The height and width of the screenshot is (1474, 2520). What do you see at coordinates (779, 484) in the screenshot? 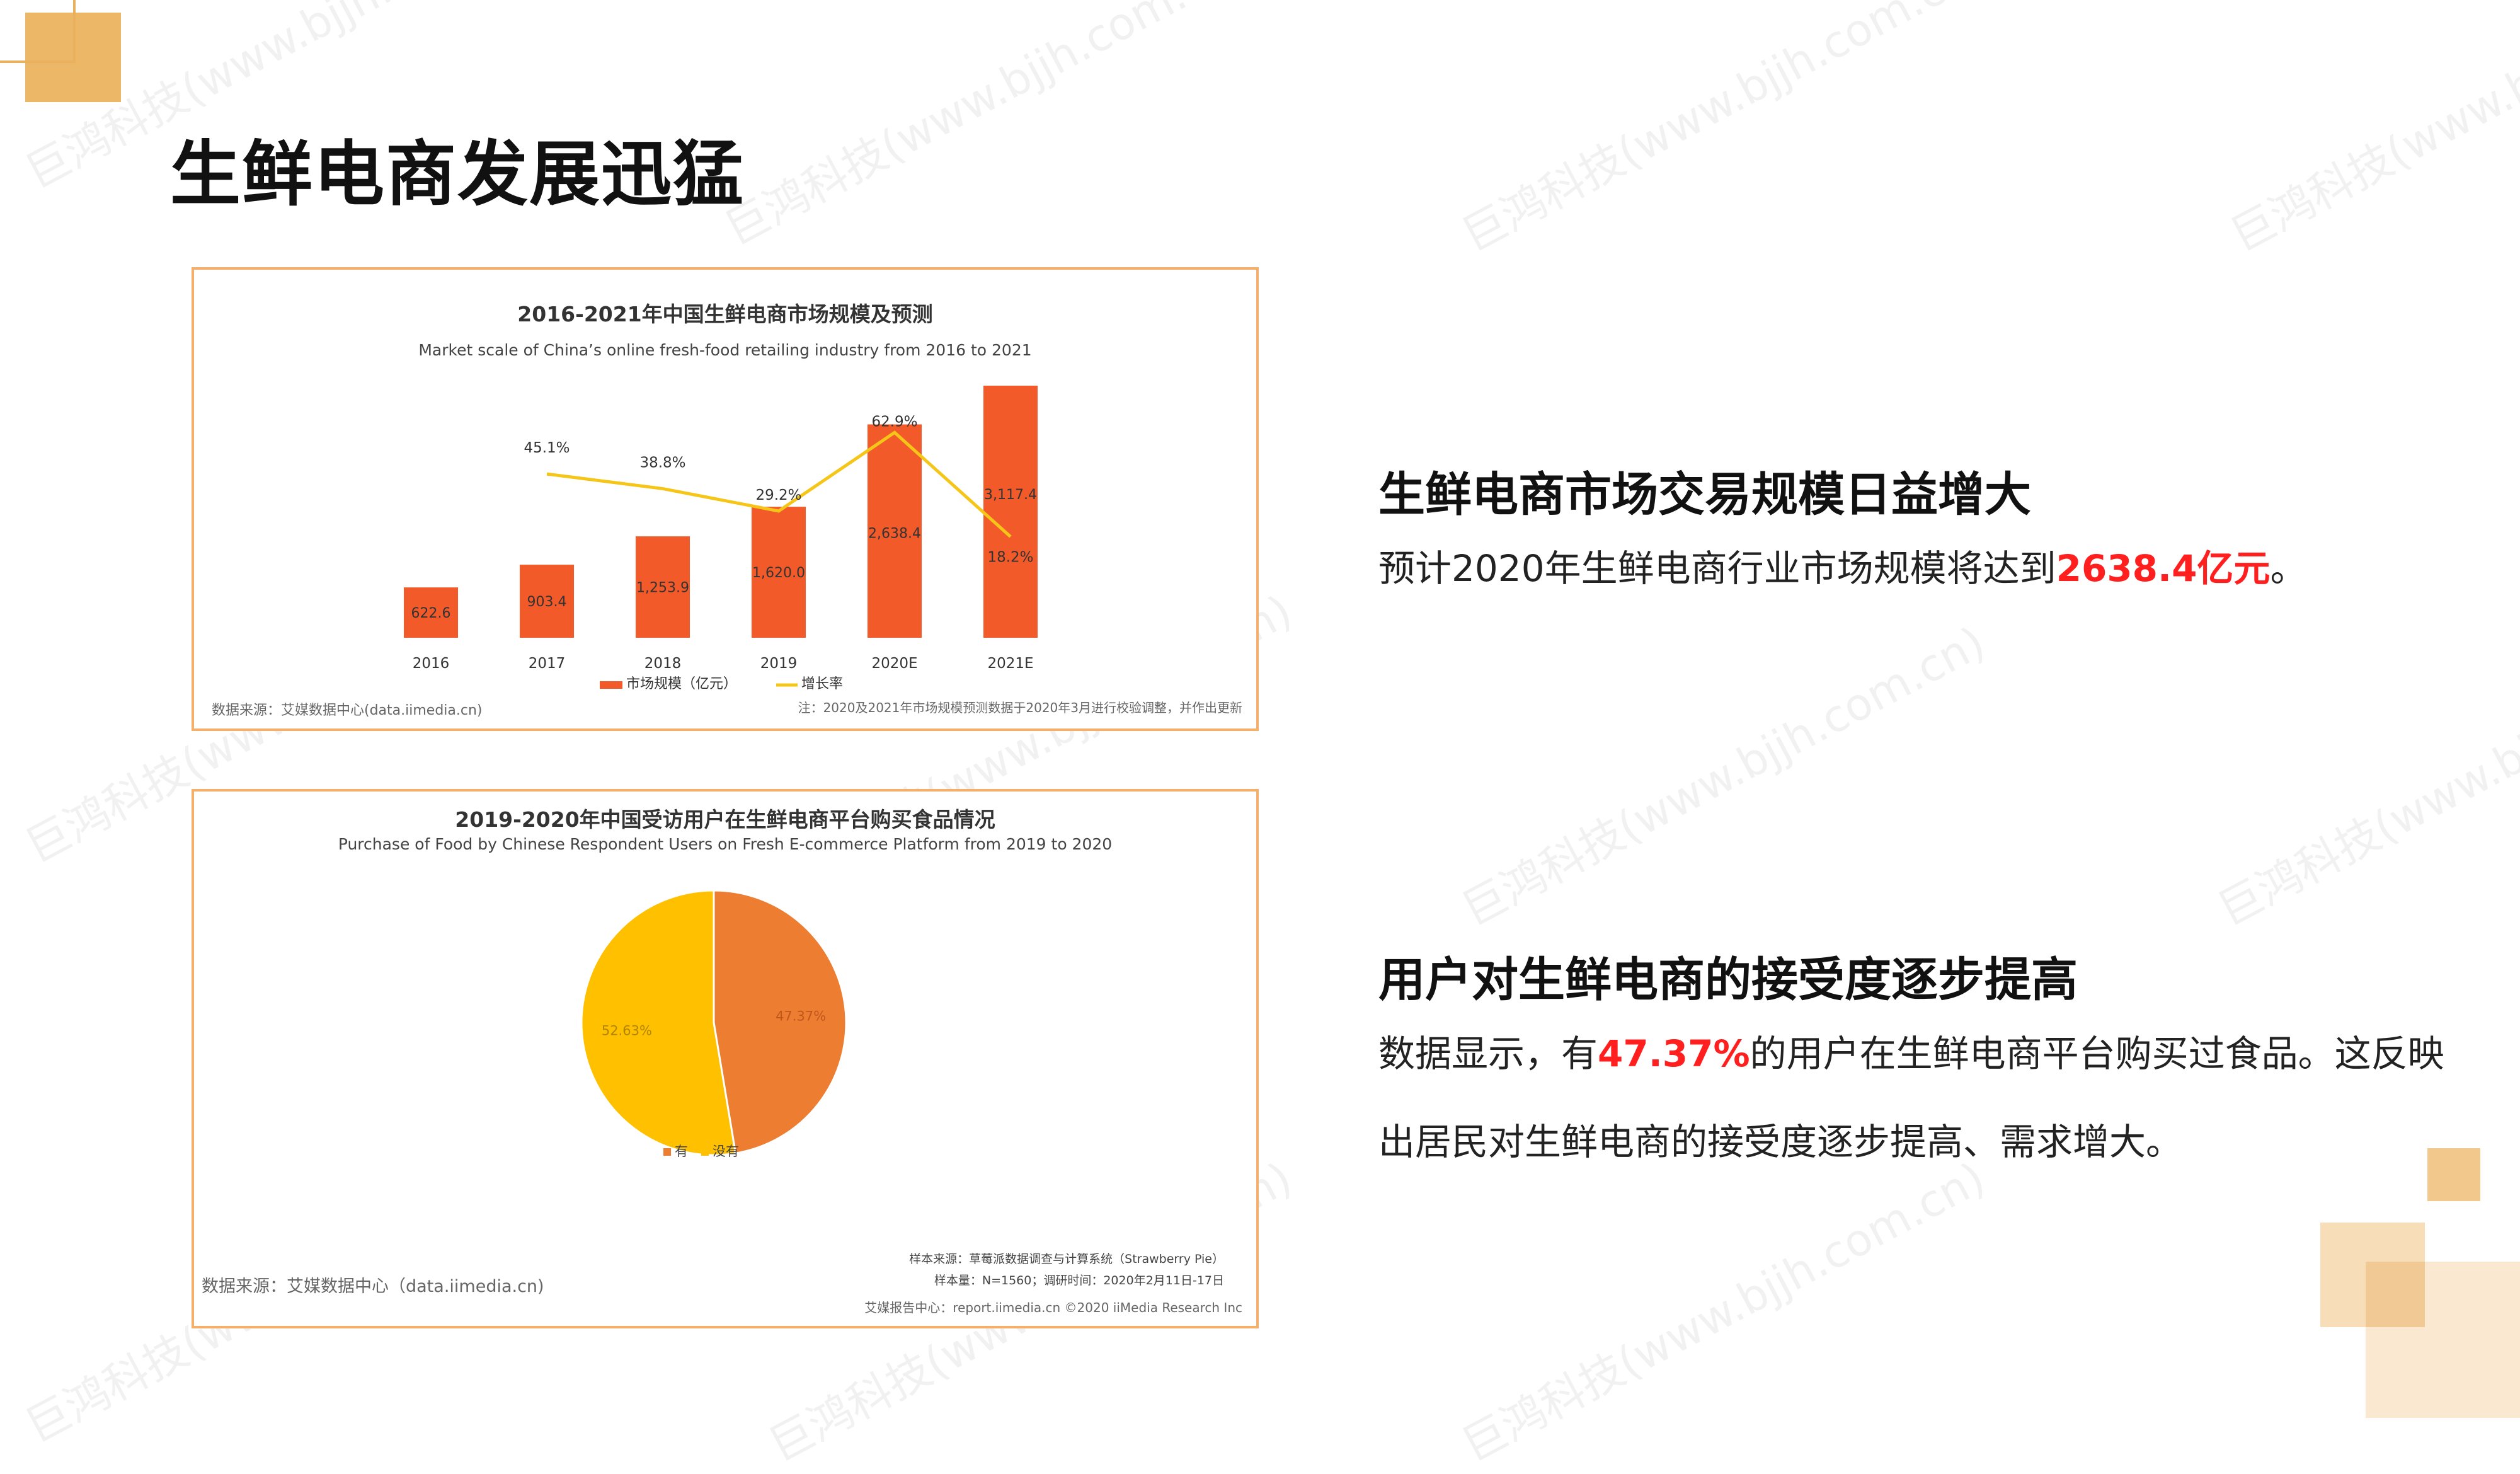
I see `growth-rate-line` at bounding box center [779, 484].